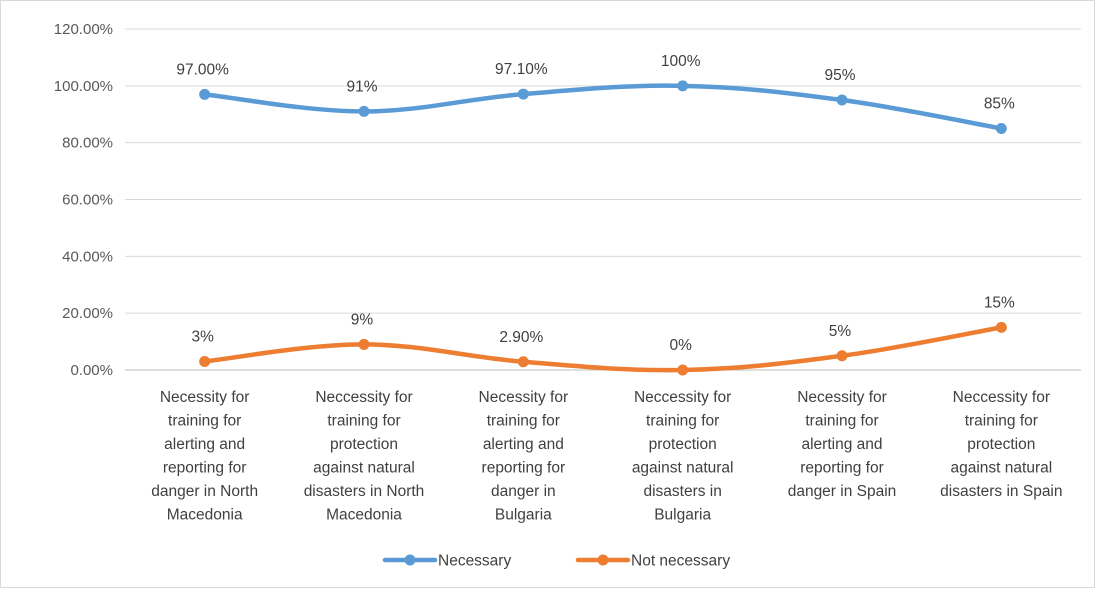 The height and width of the screenshot is (589, 1095). I want to click on legend-label: Necessary, so click(474, 561).